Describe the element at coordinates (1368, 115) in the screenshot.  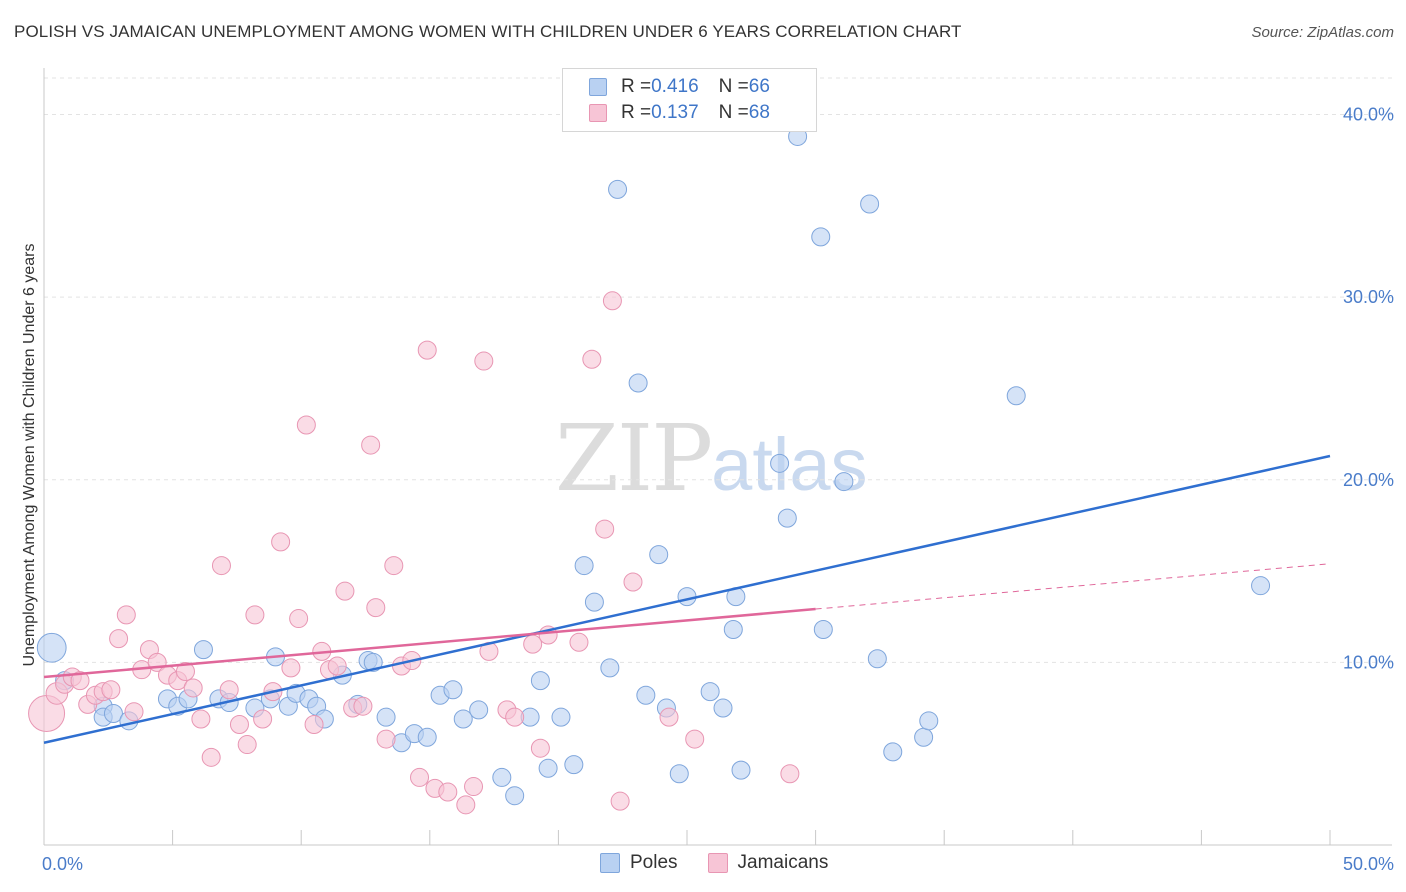
I see `y-tick-label: 40.0%` at that location.